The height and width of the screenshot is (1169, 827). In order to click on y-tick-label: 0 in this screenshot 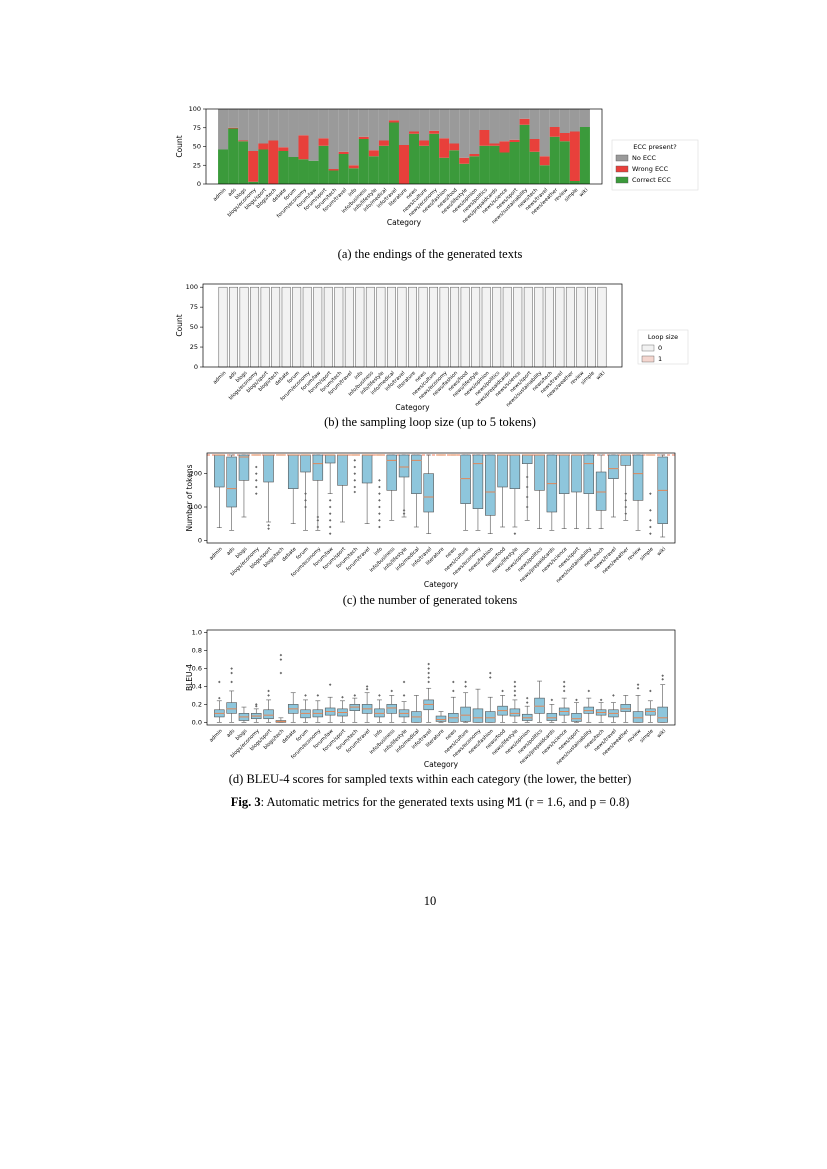, I will do `click(200, 540)`.